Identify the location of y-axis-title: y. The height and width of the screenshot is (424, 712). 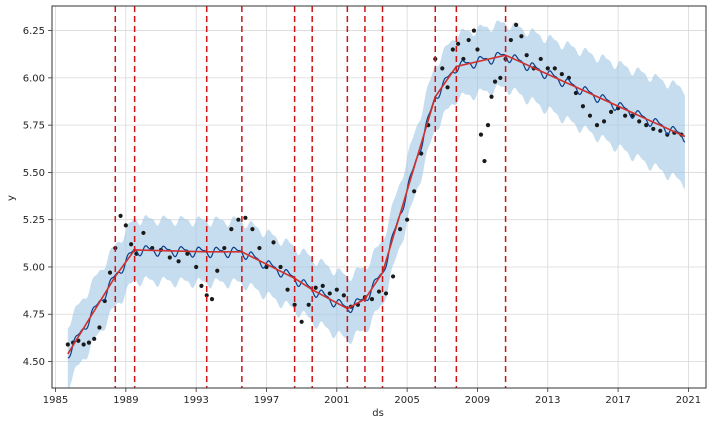
(11, 198).